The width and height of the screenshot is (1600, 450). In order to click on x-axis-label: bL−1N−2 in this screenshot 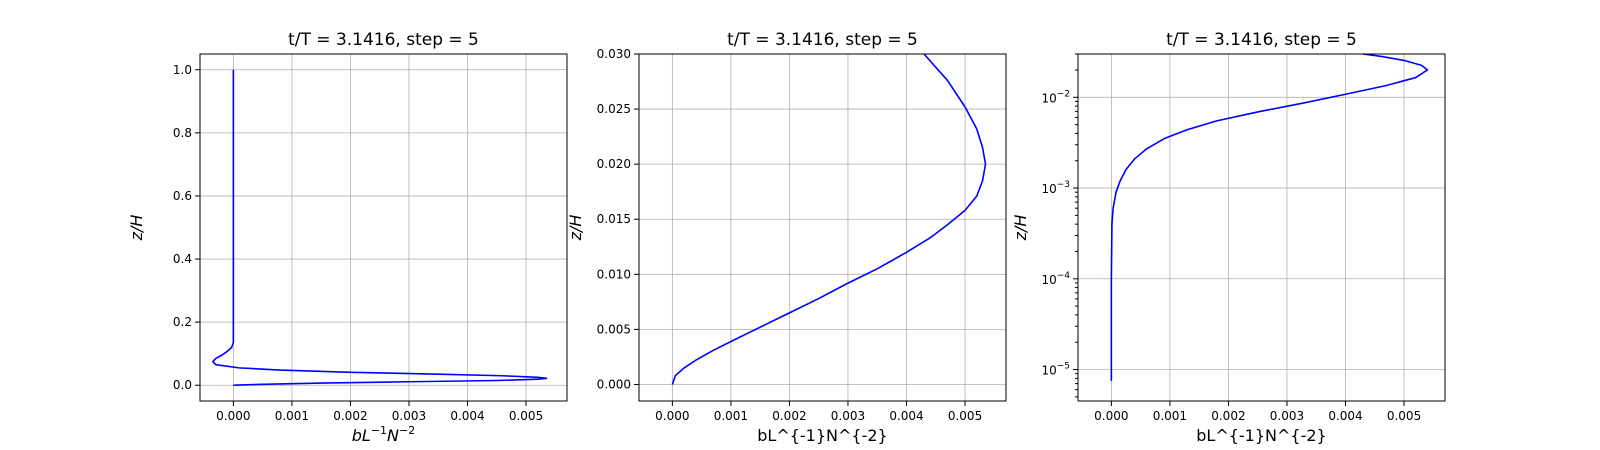, I will do `click(383, 434)`.